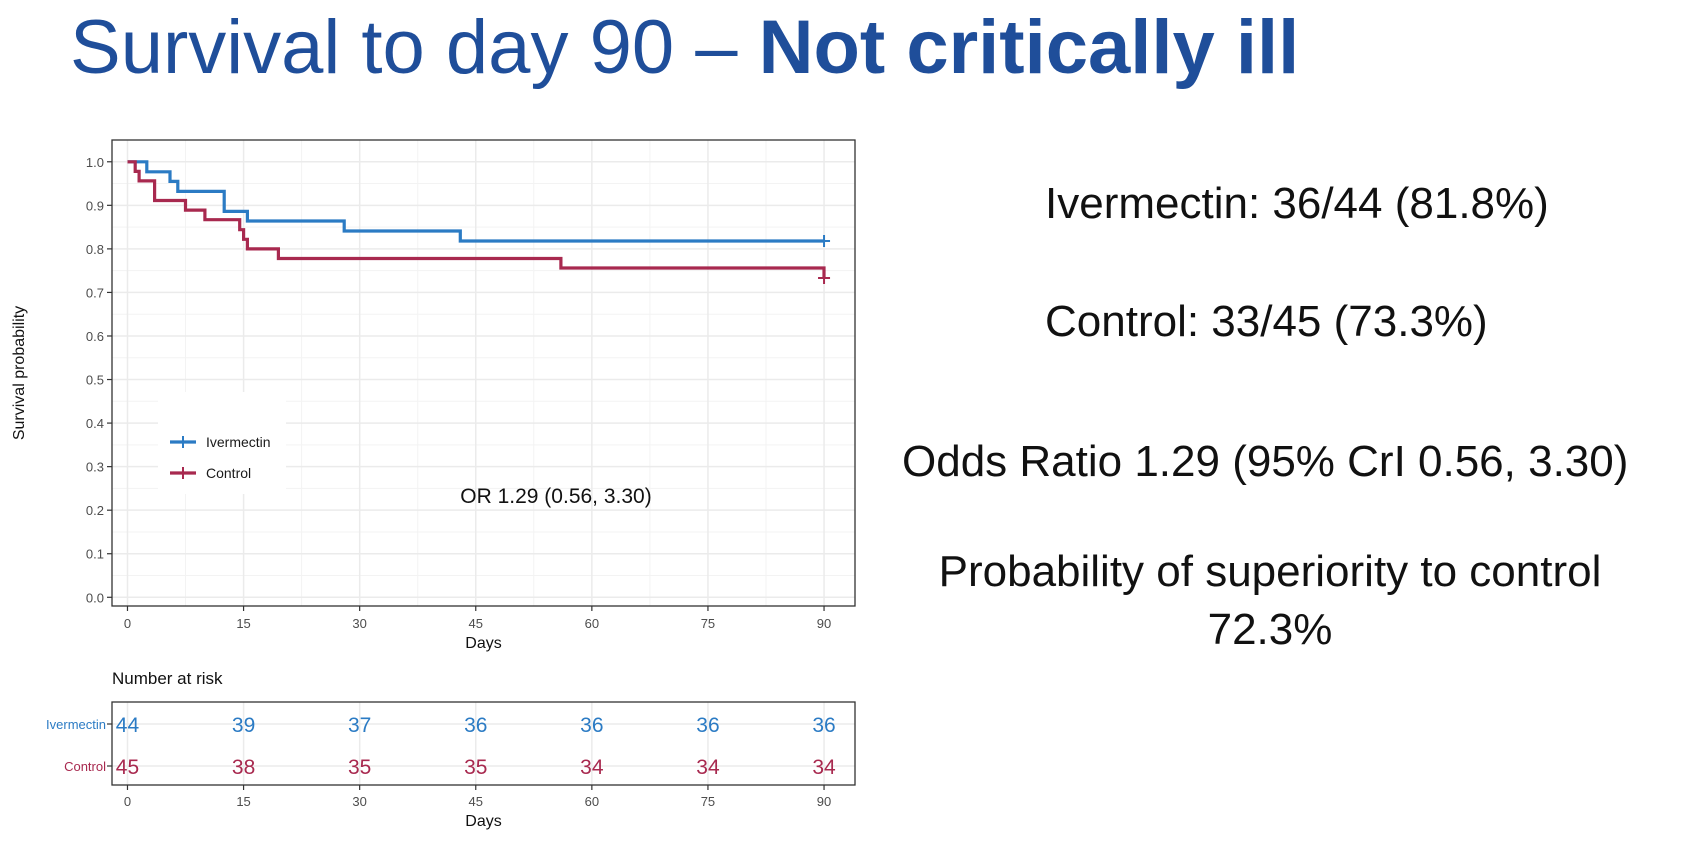 Image resolution: width=1688 pixels, height=848 pixels. Describe the element at coordinates (476, 623) in the screenshot. I see `x-tick-label: 45` at that location.